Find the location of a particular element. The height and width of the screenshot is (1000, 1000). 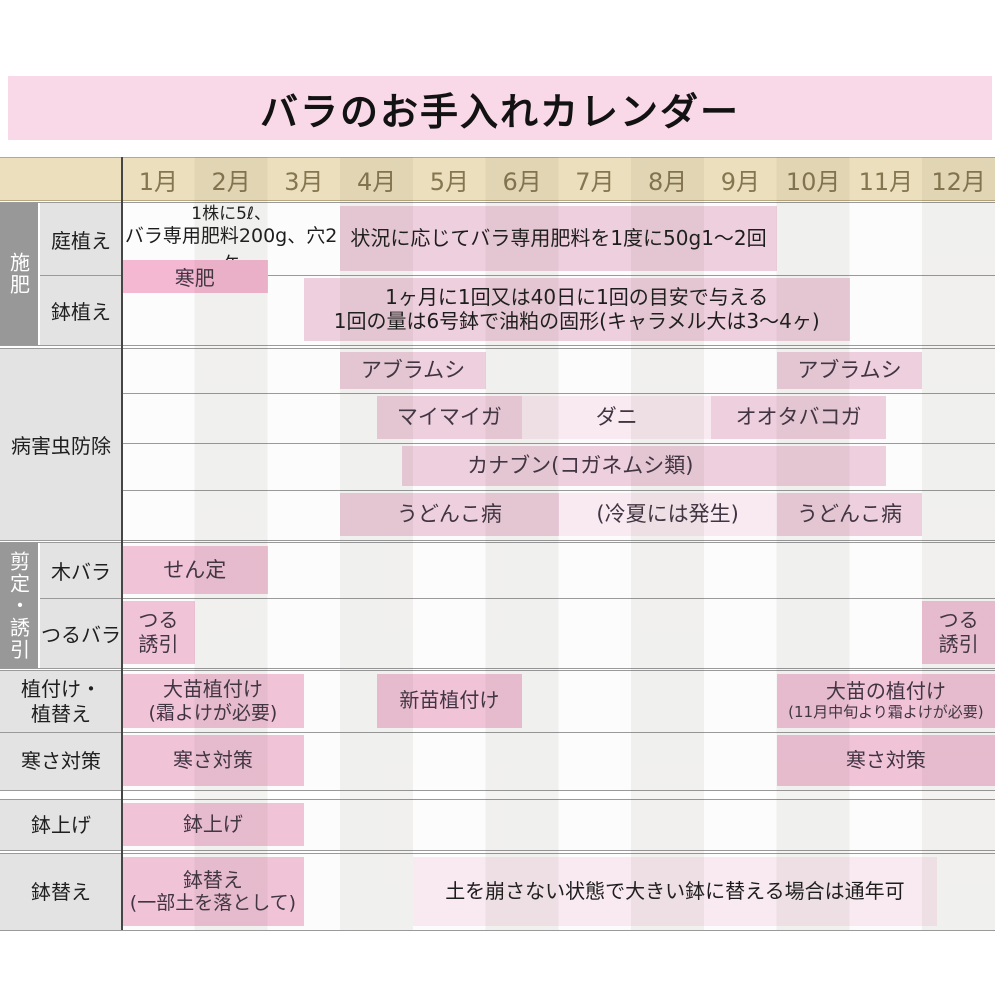

samusa-taisaku-winter-bar: 寒さ対策 is located at coordinates (213, 760).